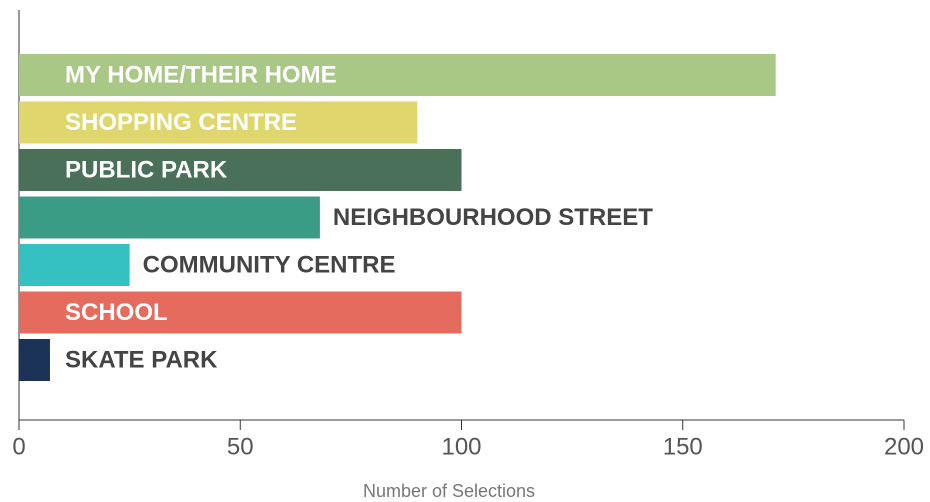  Describe the element at coordinates (269, 264) in the screenshot. I see `category-label: COMMUNITY CENTRE` at that location.